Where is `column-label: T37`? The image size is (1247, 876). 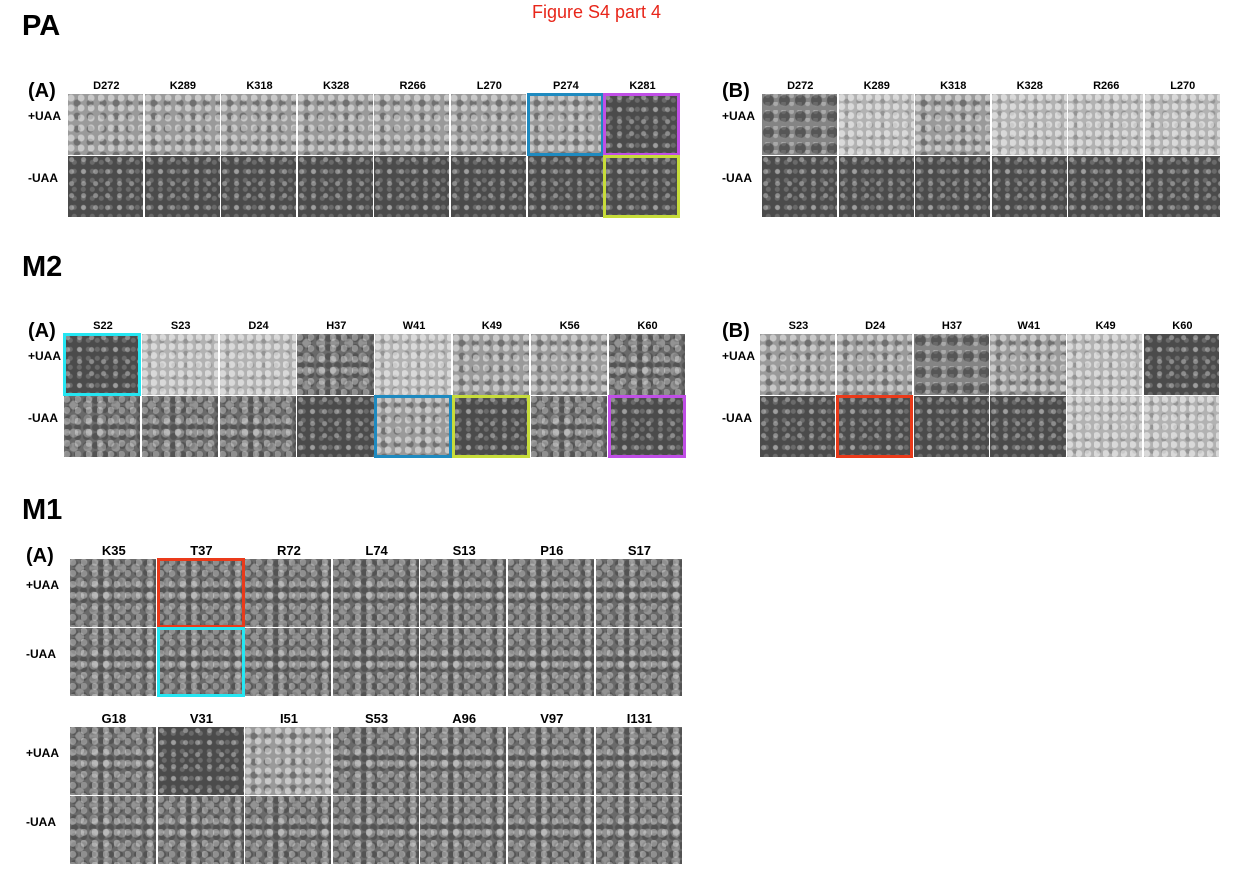
column-label: T37 is located at coordinates (201, 550).